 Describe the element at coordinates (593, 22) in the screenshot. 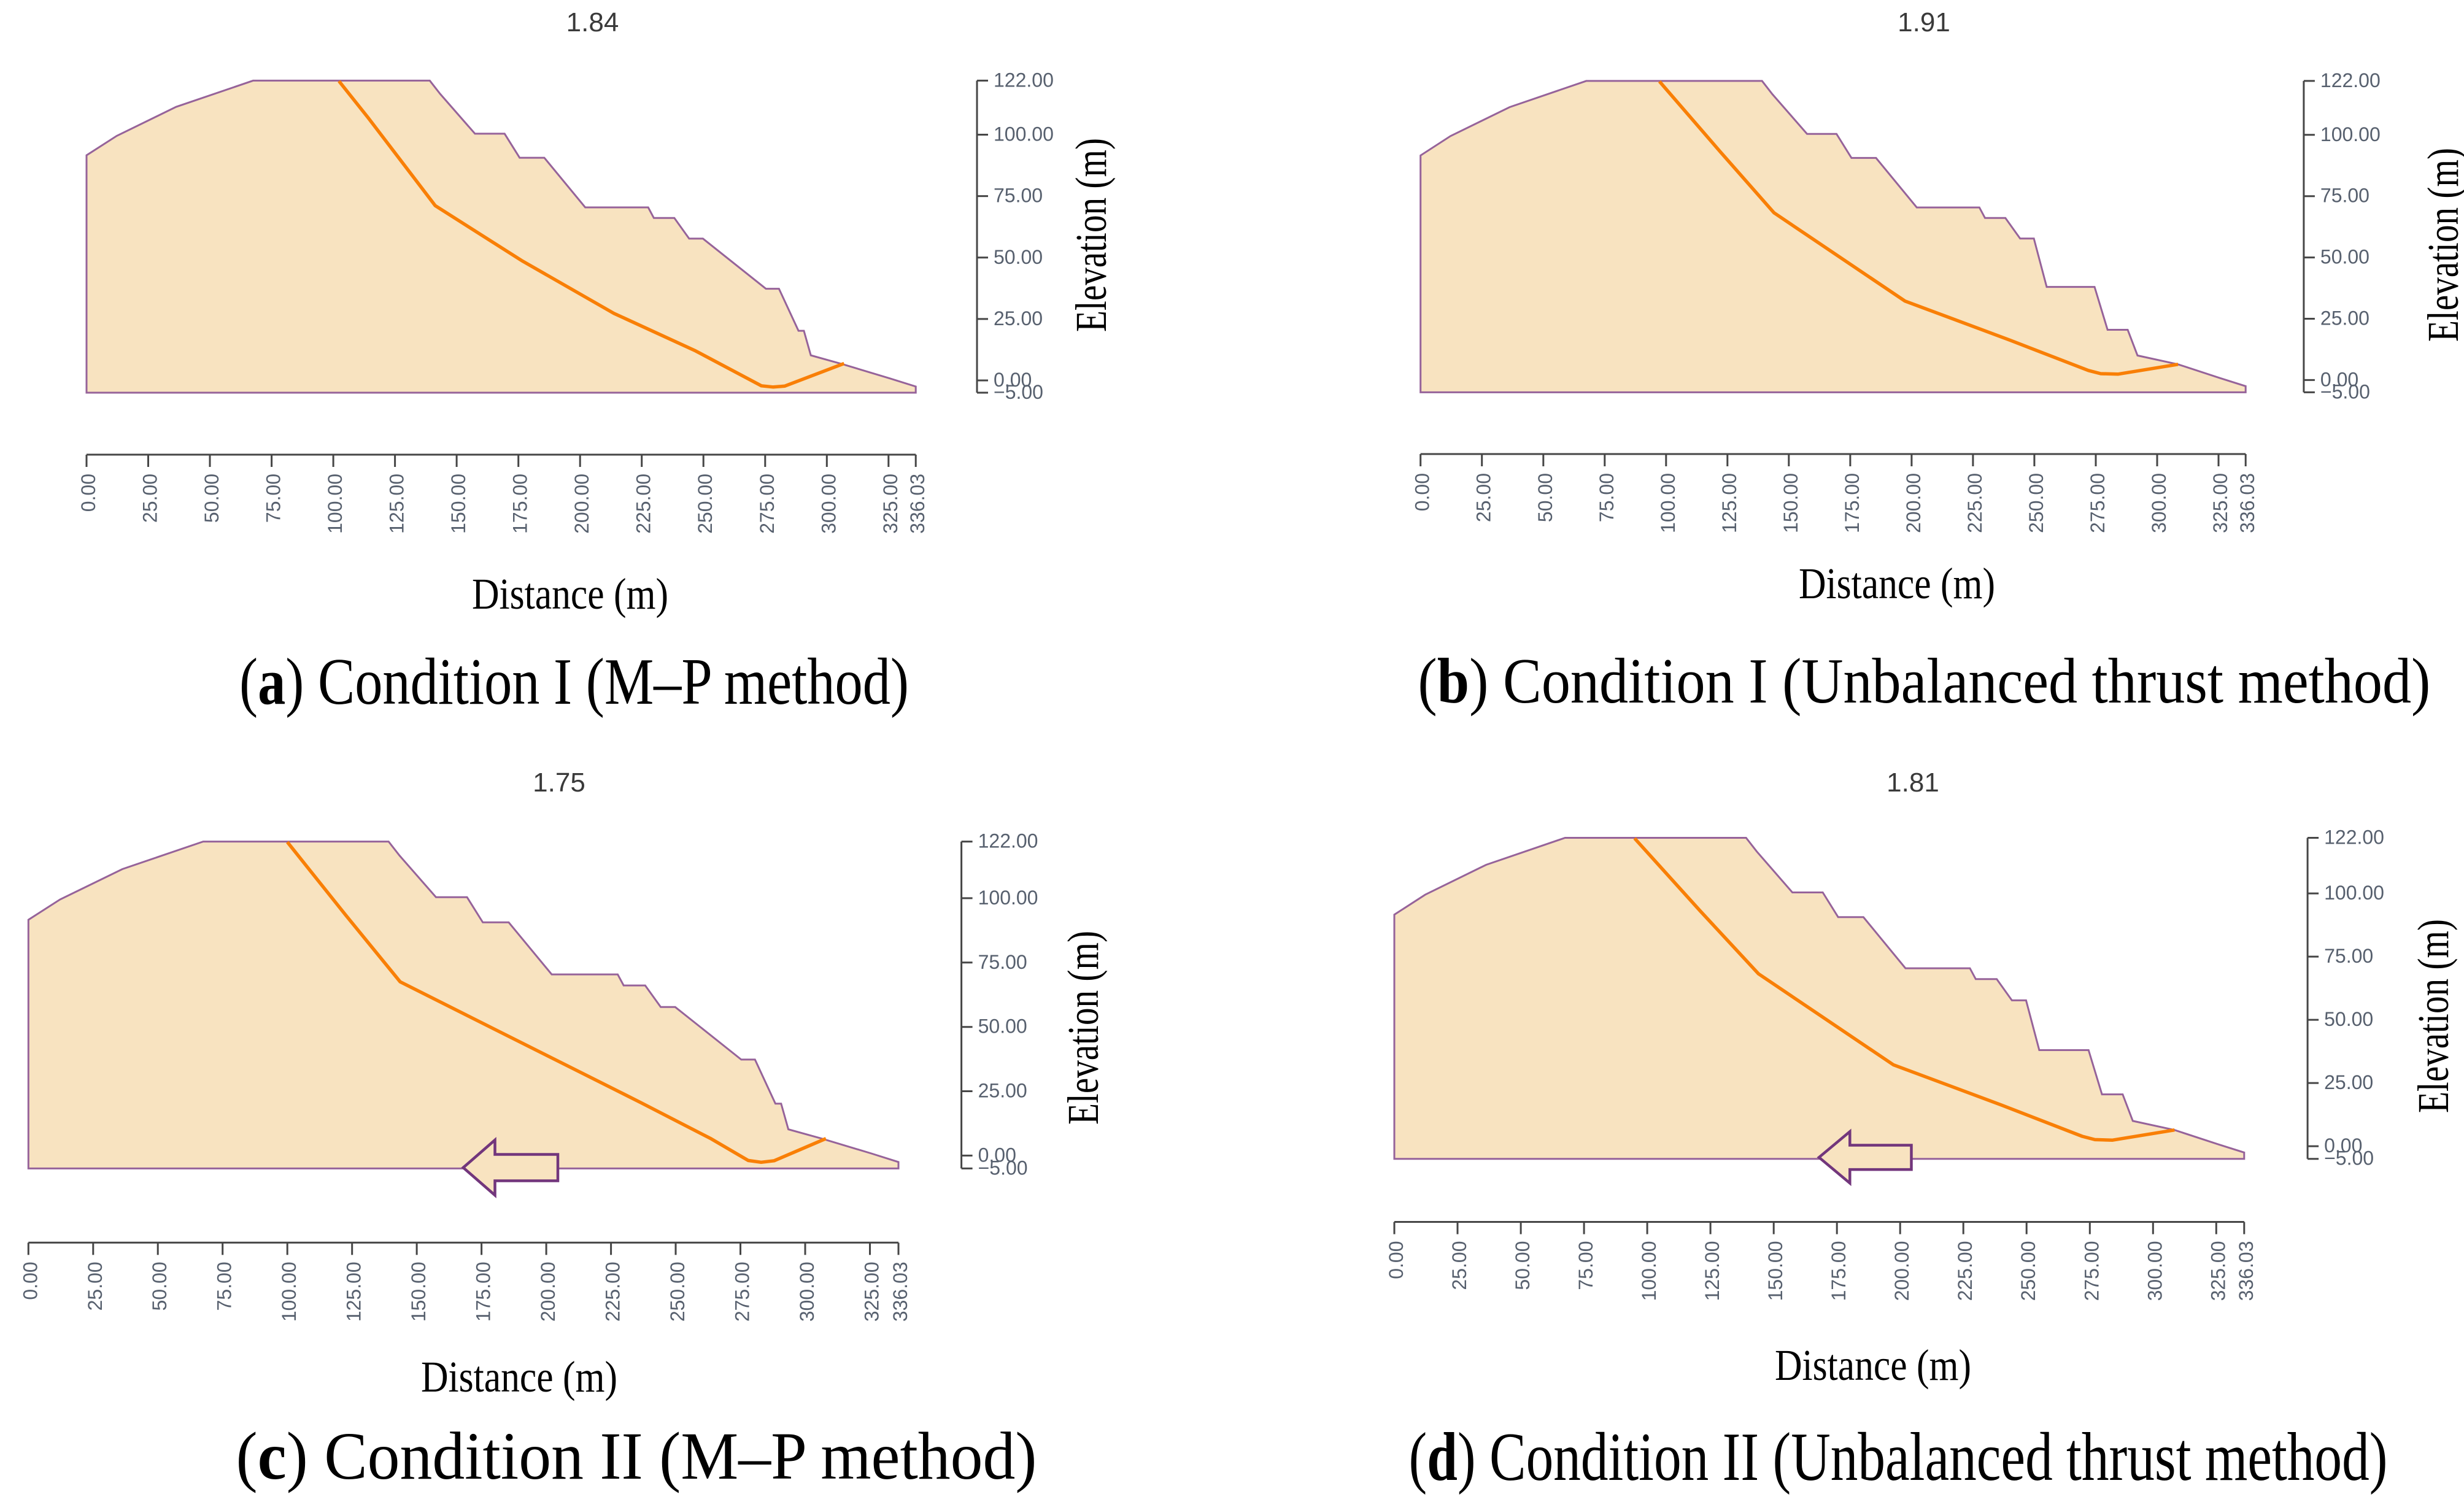

I see `svg-text: 1.84` at that location.